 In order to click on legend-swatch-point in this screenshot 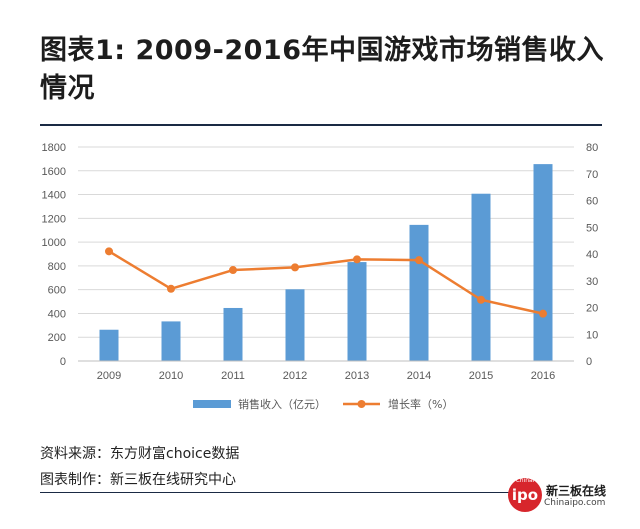, I will do `click(361, 404)`.